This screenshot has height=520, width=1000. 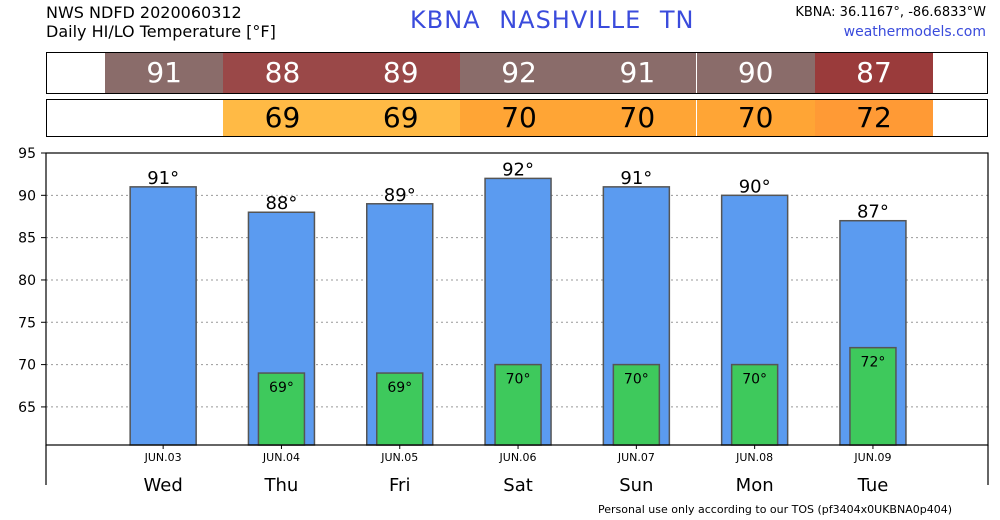 What do you see at coordinates (754, 457) in the screenshot?
I see `x-tick-label: JUN.08` at bounding box center [754, 457].